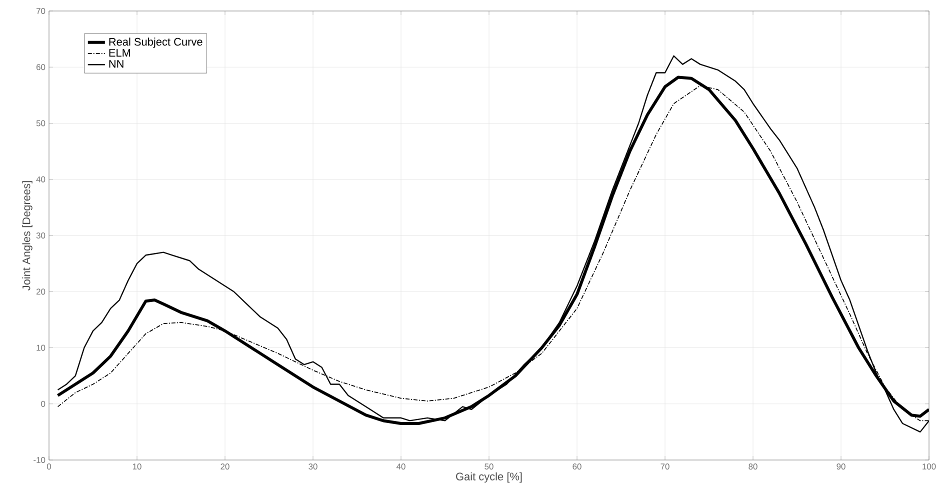  I want to click on y-tick-label: 20, so click(41, 291).